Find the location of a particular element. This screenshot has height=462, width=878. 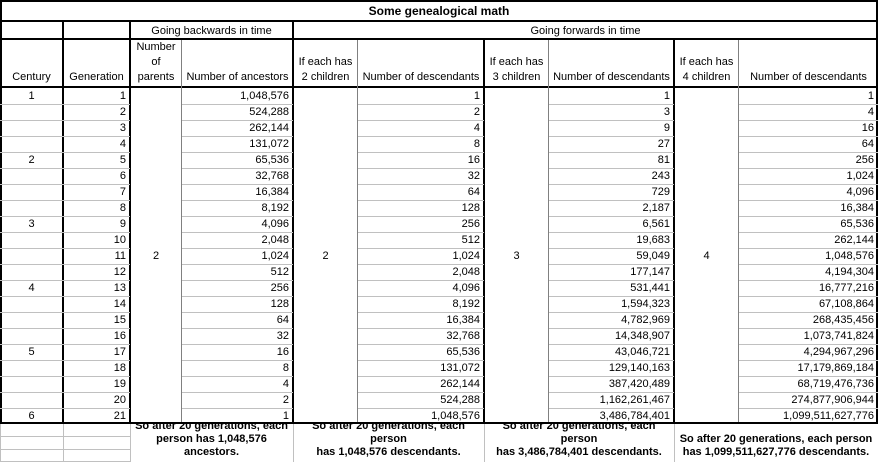

column-header-ancestors: Number of ancestors is located at coordinates (237, 77).